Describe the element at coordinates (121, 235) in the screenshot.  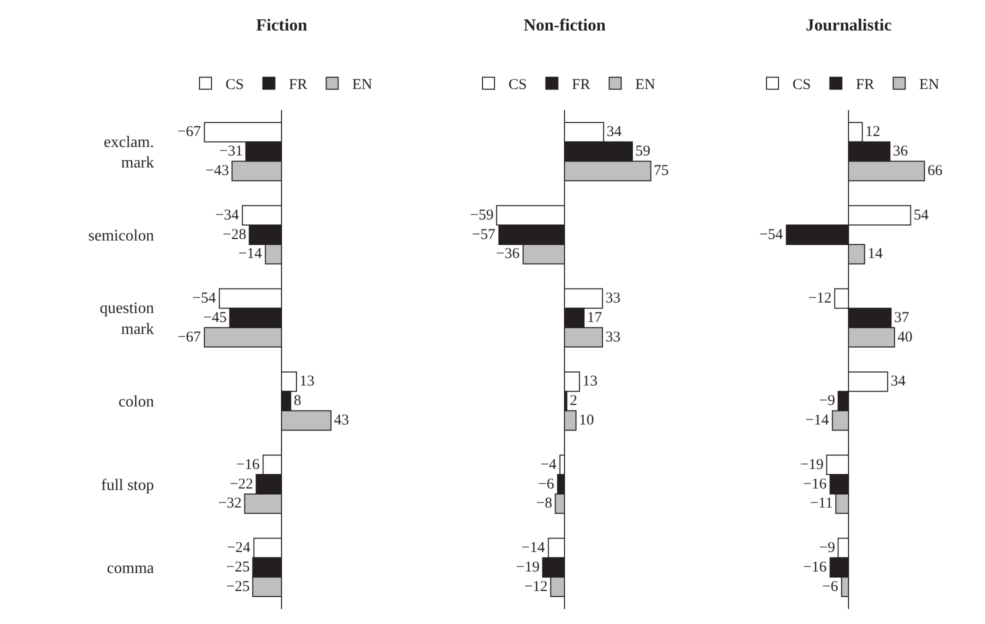
I see `y-tick-label: semicolon` at that location.